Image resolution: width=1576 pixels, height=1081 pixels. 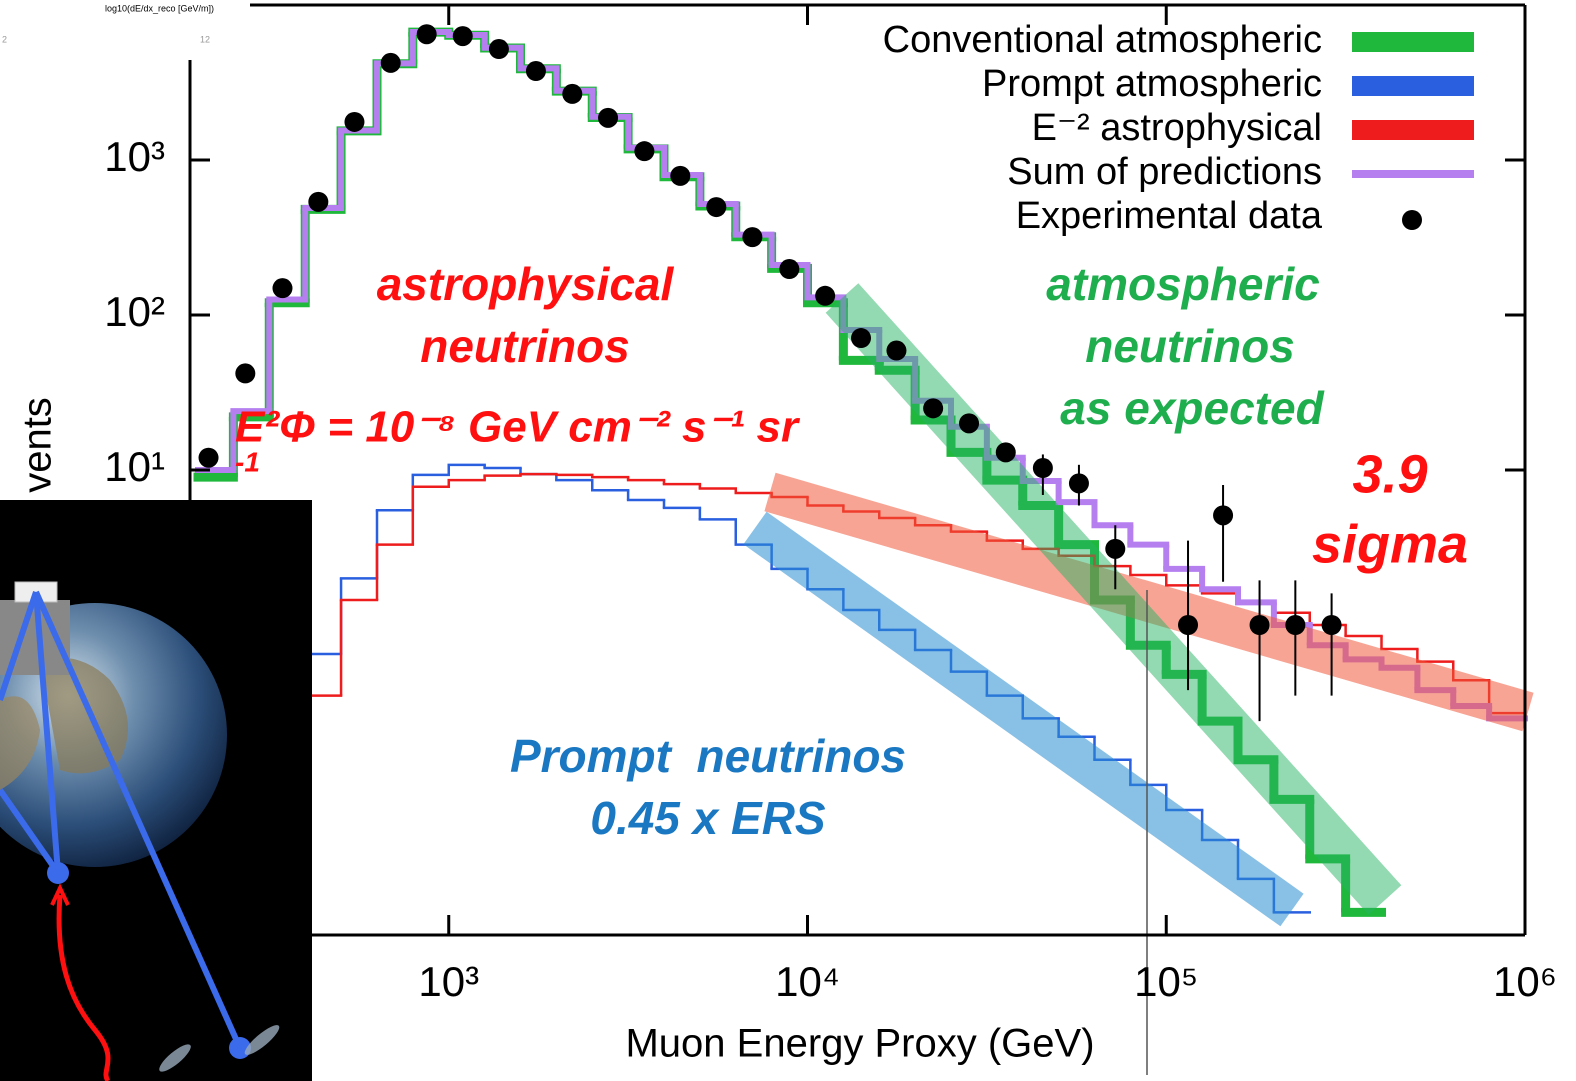 I want to click on x-tick-label: 10⁴, so click(x=807, y=981).